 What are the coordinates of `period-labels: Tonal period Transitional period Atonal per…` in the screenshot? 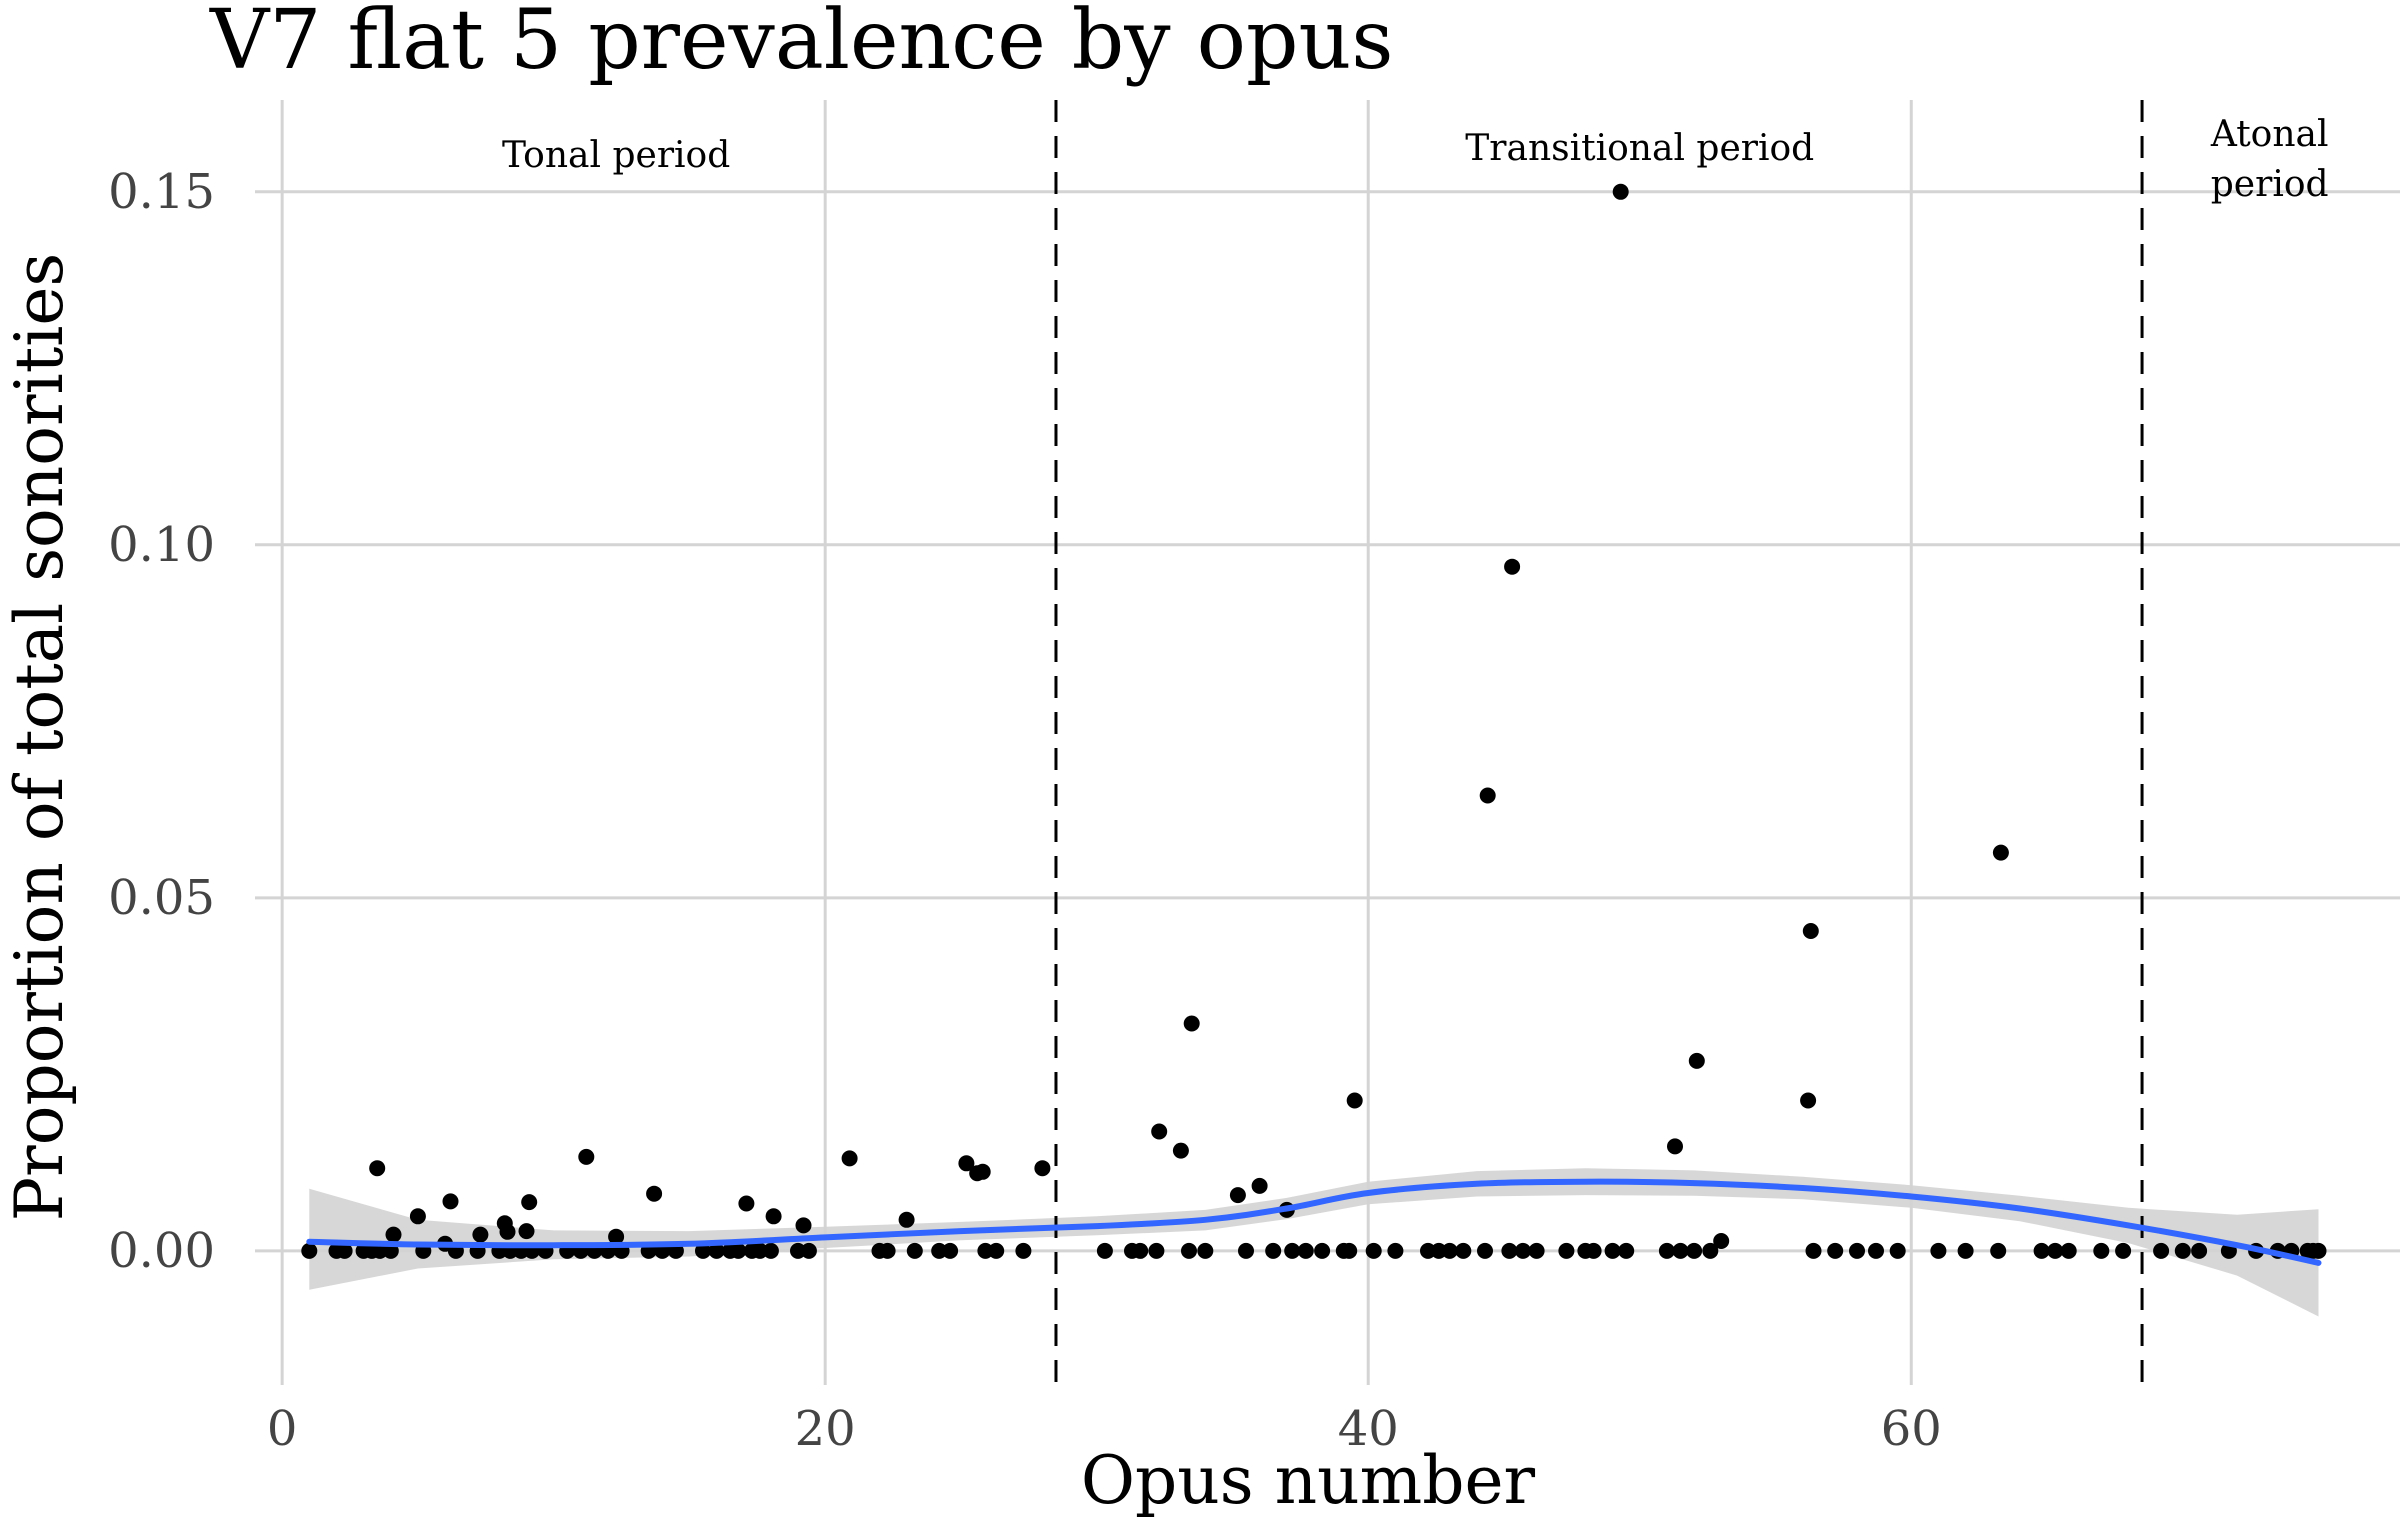 It's located at (1415, 159).